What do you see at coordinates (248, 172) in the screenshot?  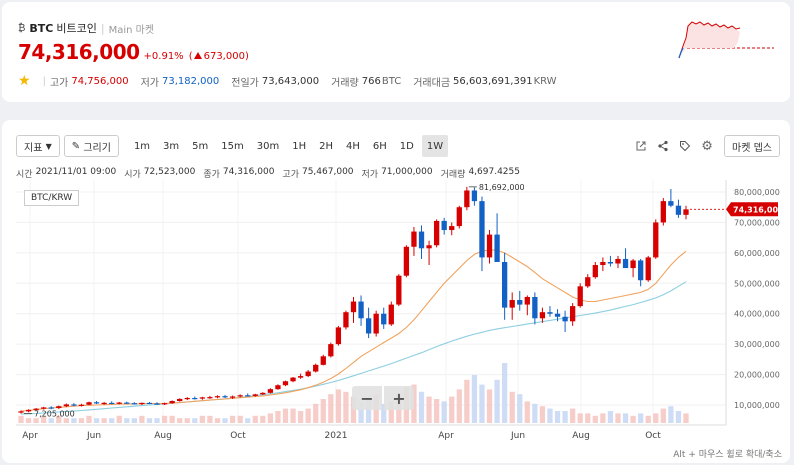 I see `ohlc-close: 74,316,000` at bounding box center [248, 172].